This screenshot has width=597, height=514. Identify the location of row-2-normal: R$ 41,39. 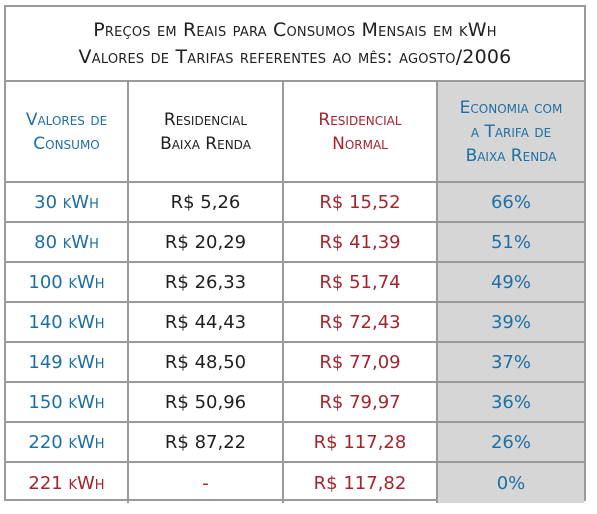
(361, 243).